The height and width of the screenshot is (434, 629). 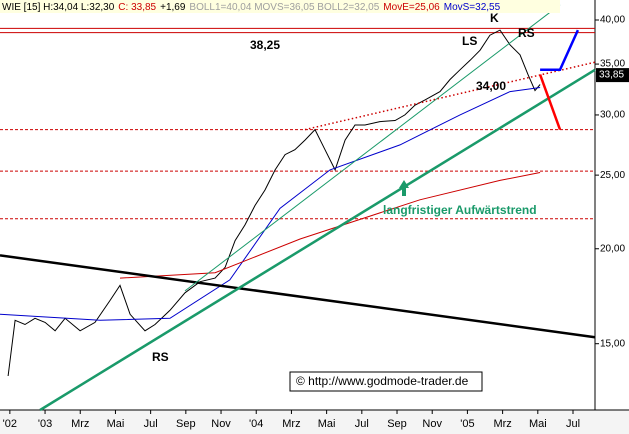 What do you see at coordinates (411, 7) in the screenshot?
I see `header-item: MovE=25,06` at bounding box center [411, 7].